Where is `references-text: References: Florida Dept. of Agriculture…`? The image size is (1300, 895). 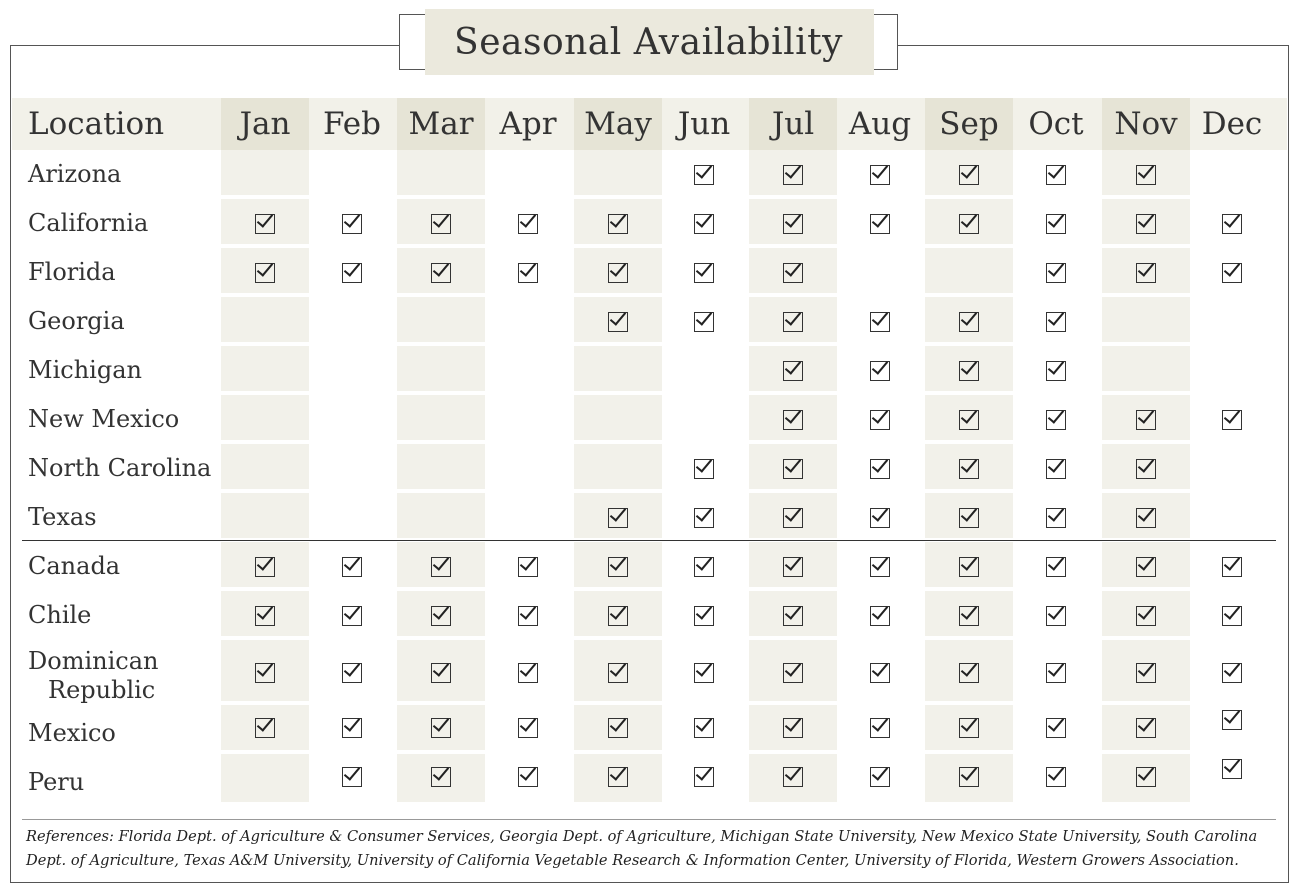 references-text: References: Florida Dept. of Agriculture… is located at coordinates (642, 848).